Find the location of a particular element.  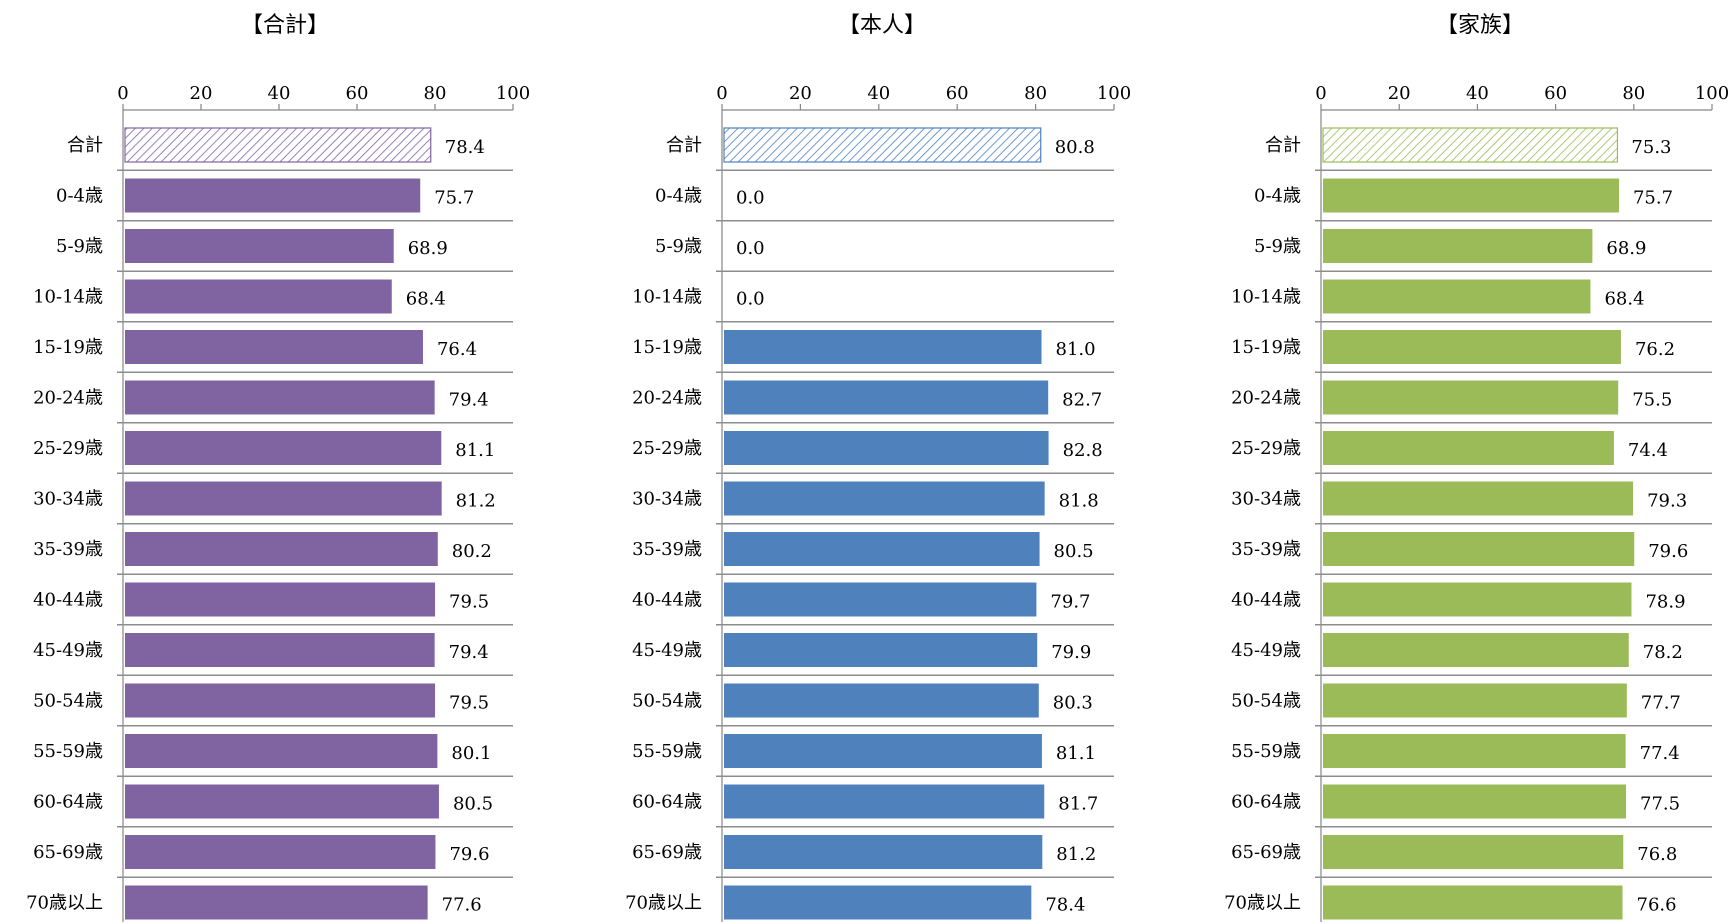

data-label: 81.1 is located at coordinates (475, 450).